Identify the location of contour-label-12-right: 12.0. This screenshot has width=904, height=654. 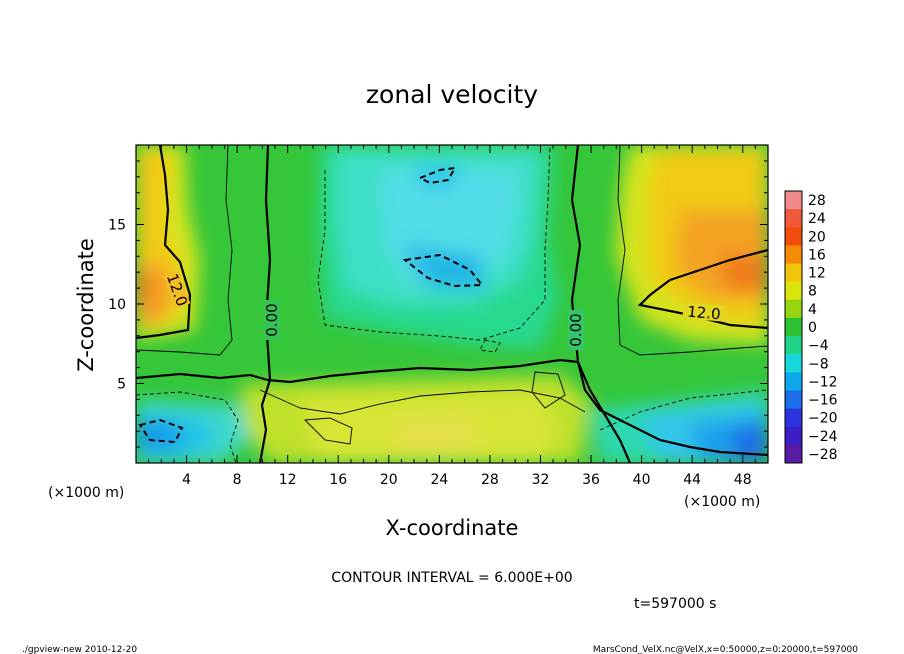
(703, 313).